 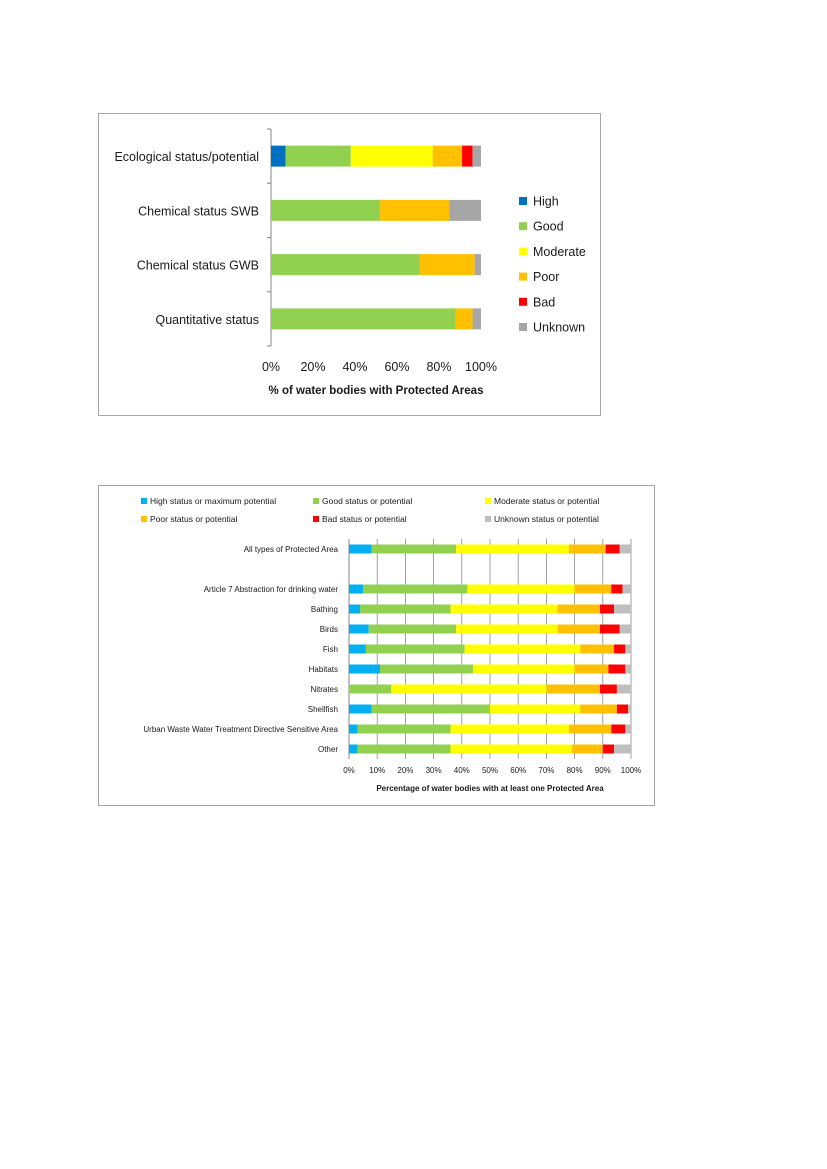 What do you see at coordinates (405, 770) in the screenshot?
I see `chart2-x-tick-label: 20%` at bounding box center [405, 770].